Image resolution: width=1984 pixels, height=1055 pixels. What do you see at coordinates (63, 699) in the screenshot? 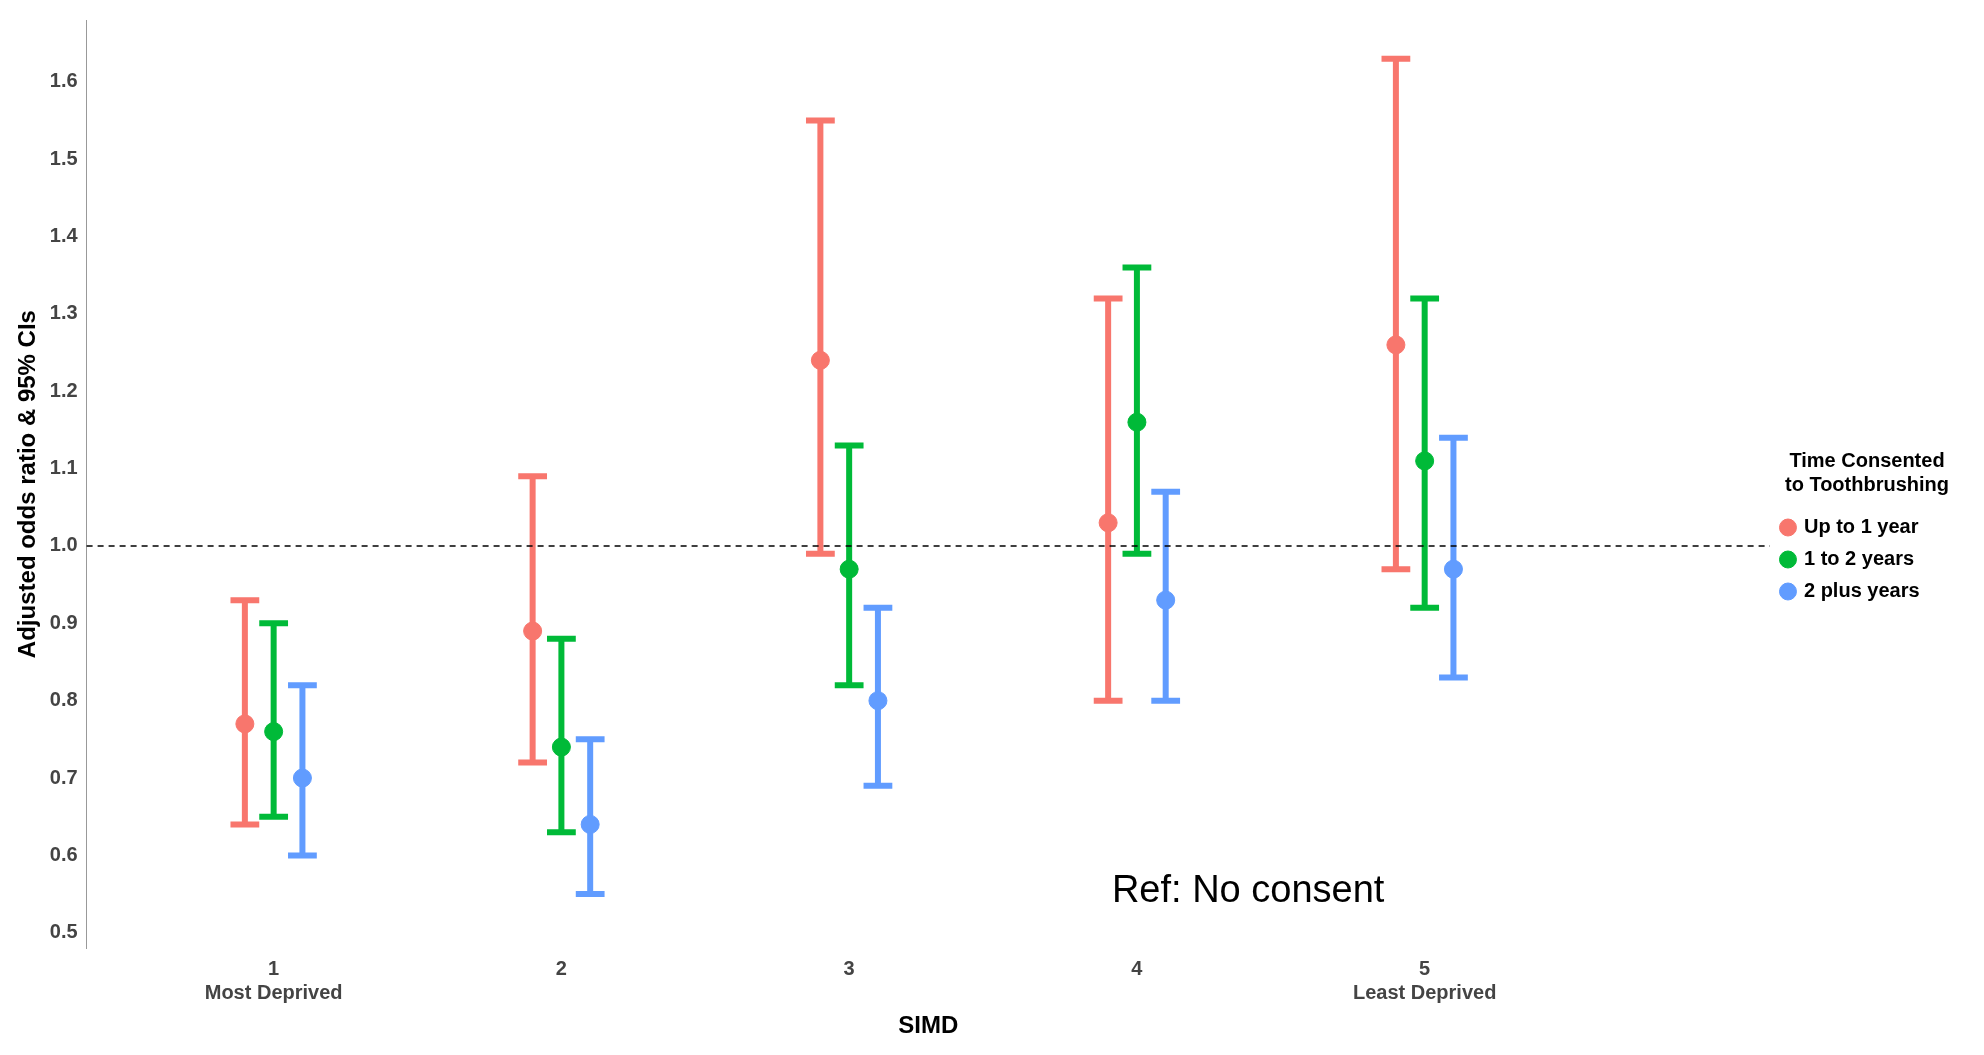
I see `y-tick-label: 0.8` at bounding box center [63, 699].